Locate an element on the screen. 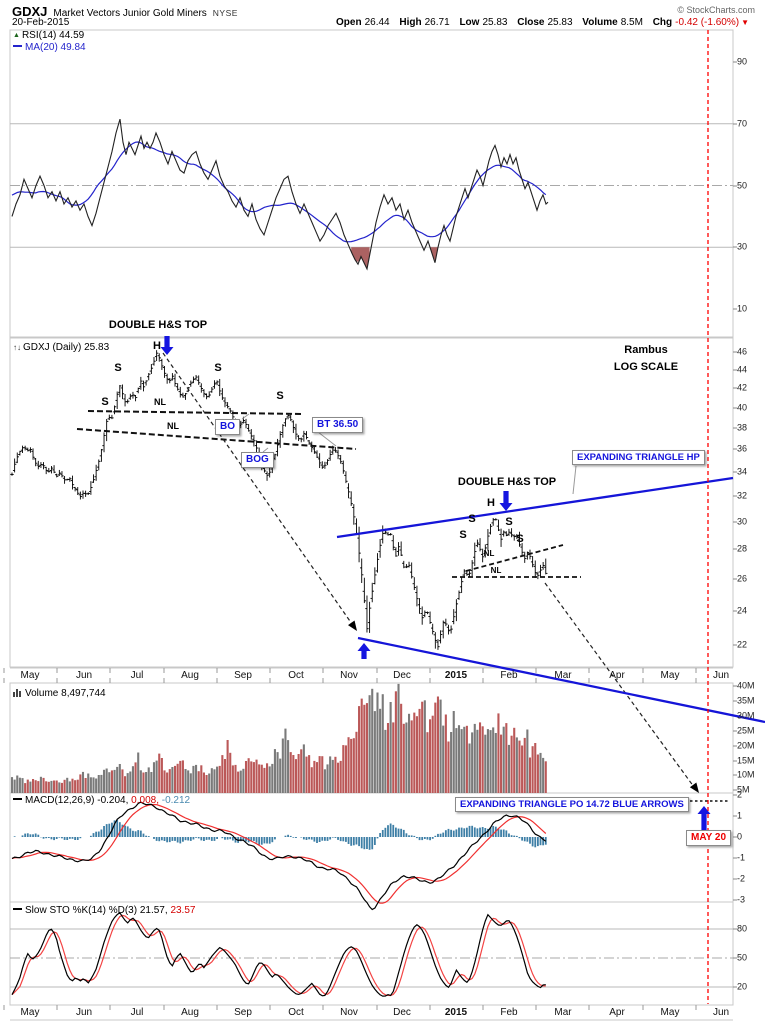 The height and width of the screenshot is (1026, 765). axis-label: 28 is located at coordinates (742, 548).